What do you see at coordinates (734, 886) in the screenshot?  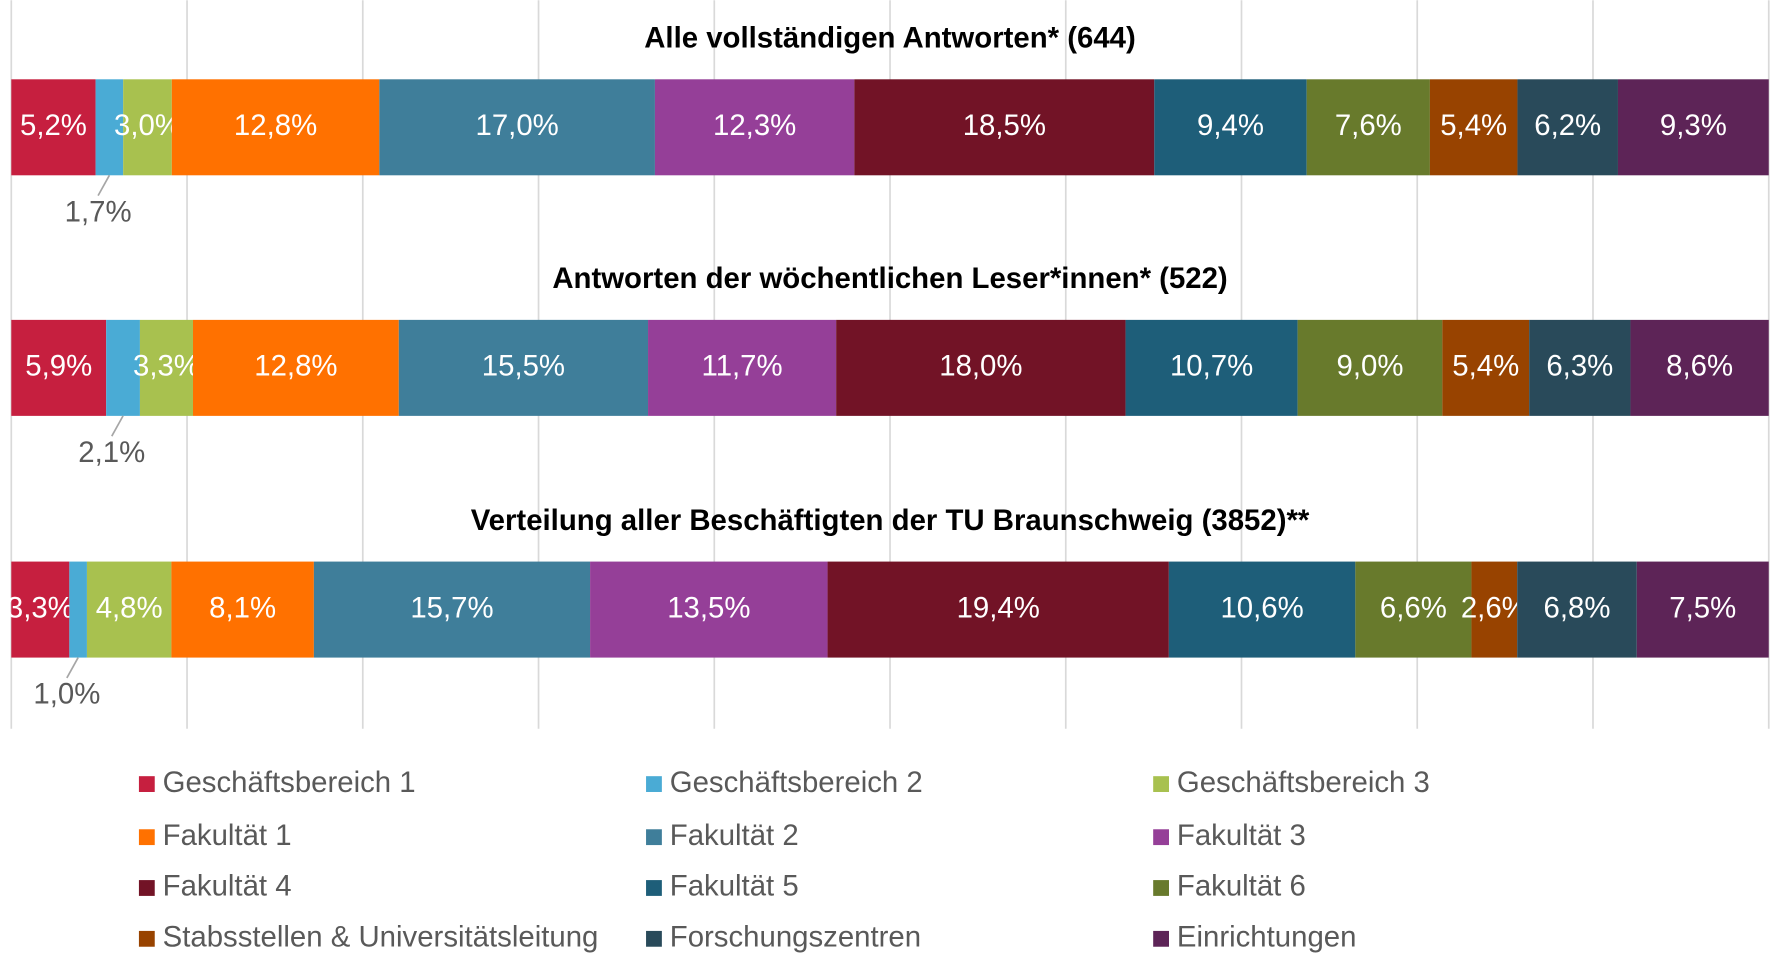 I see `legend-label: Fakultät 5` at bounding box center [734, 886].